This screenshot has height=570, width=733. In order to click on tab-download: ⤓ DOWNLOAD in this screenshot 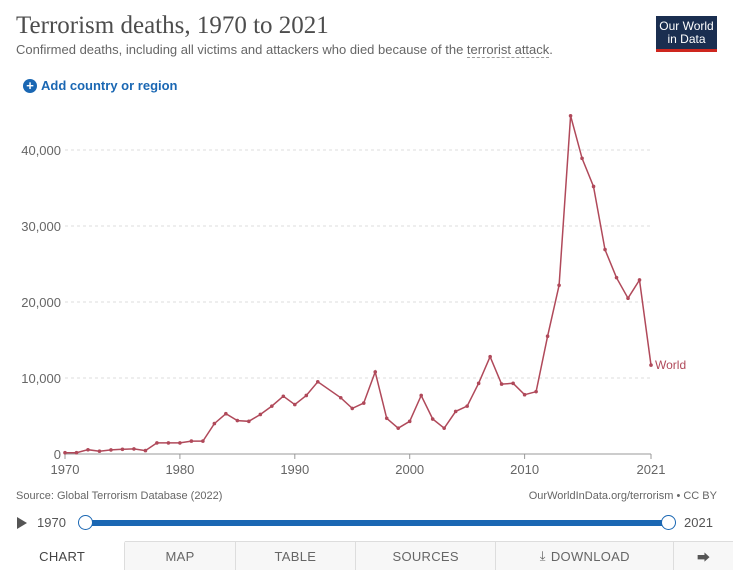, I will do `click(585, 556)`.